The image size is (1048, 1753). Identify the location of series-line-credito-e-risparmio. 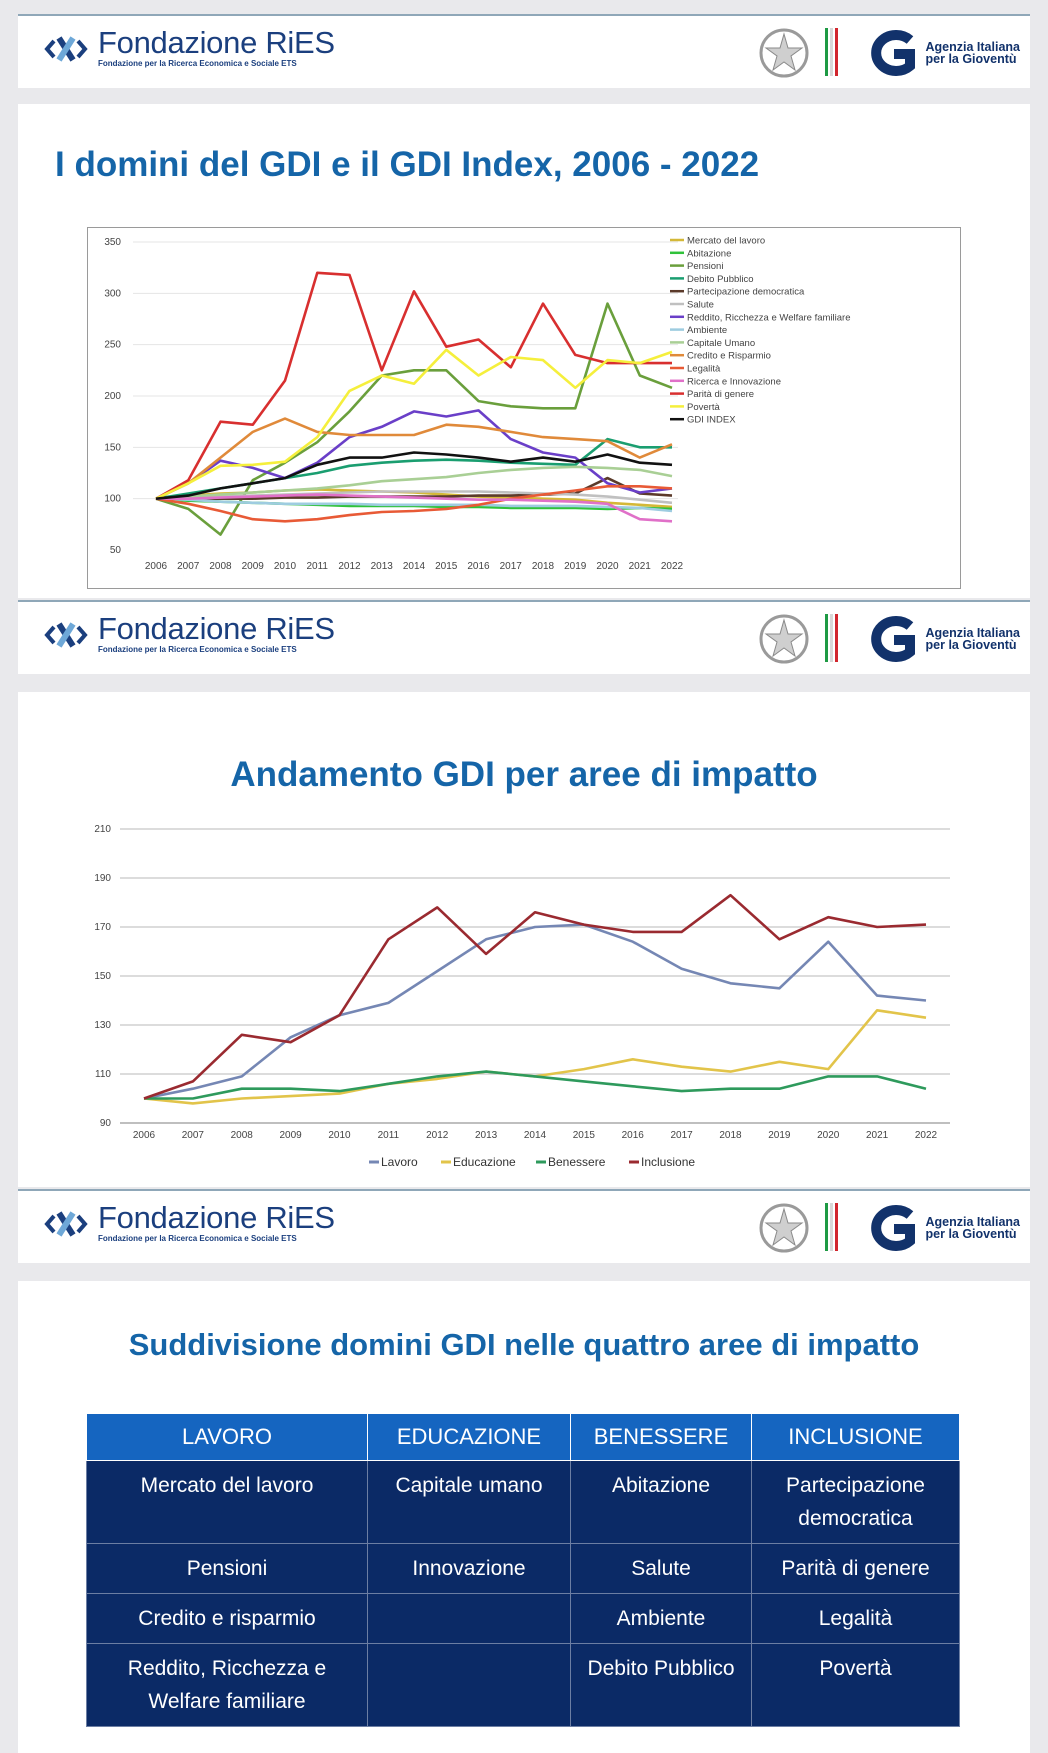
(414, 458).